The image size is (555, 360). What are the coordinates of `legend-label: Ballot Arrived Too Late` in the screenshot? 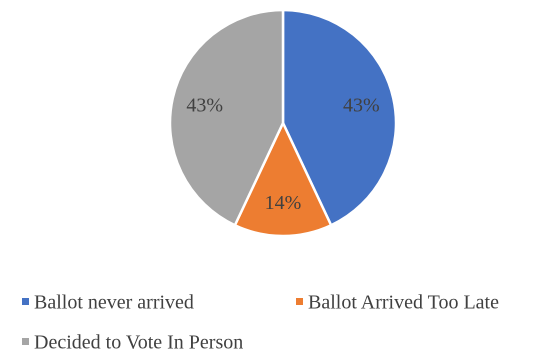 It's located at (403, 303).